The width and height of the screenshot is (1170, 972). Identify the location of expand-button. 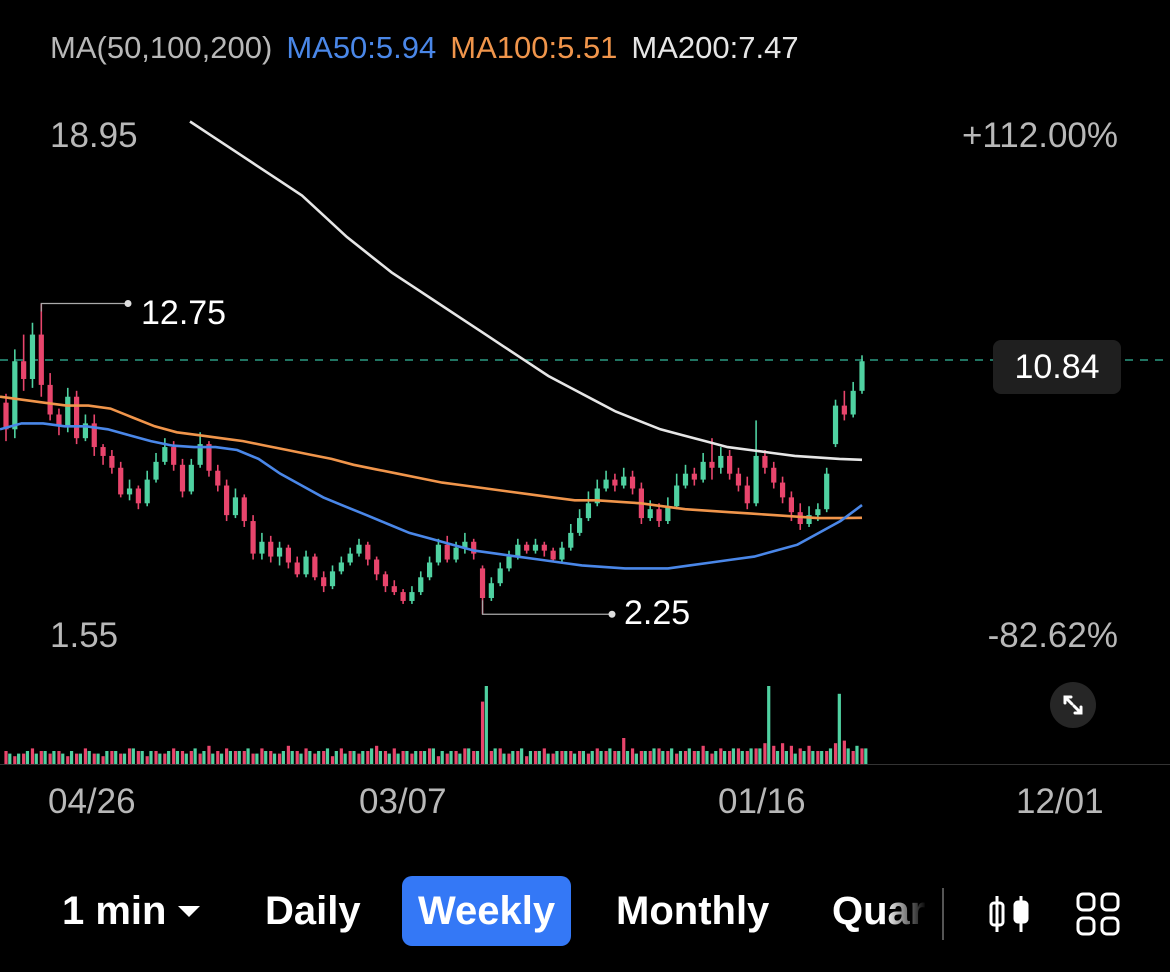
(1073, 705).